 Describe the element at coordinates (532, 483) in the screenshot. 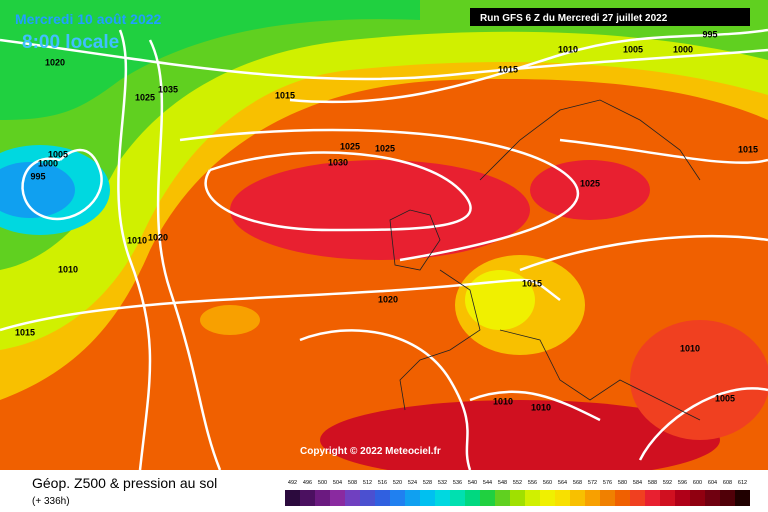

I see `scale-label: 556` at that location.